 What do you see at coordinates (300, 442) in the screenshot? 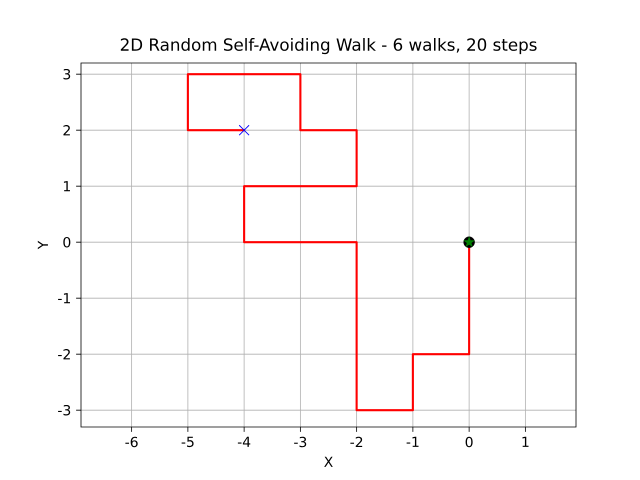
I see `x-tick-label: -3` at bounding box center [300, 442].